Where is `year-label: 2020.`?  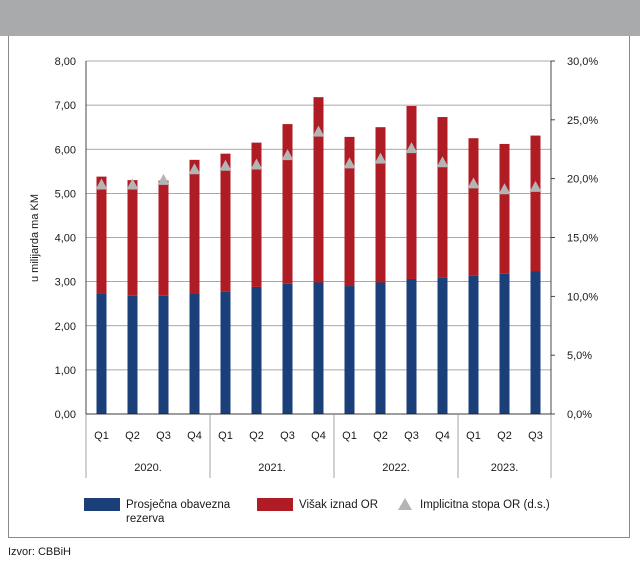
year-label: 2020. is located at coordinates (148, 468).